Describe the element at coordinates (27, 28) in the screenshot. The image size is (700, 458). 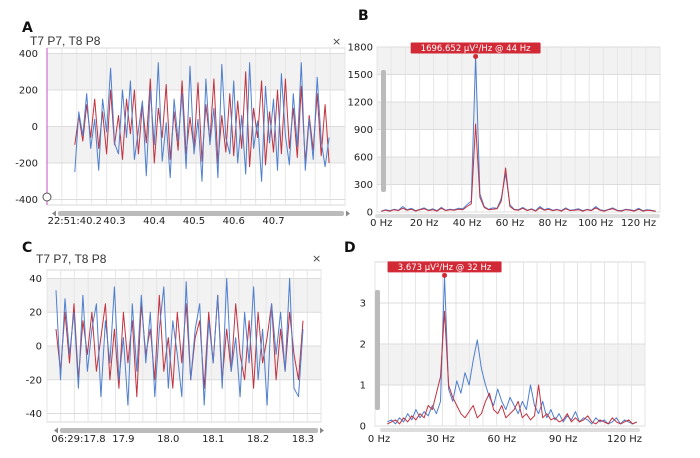
I see `panel-label-a: A` at that location.